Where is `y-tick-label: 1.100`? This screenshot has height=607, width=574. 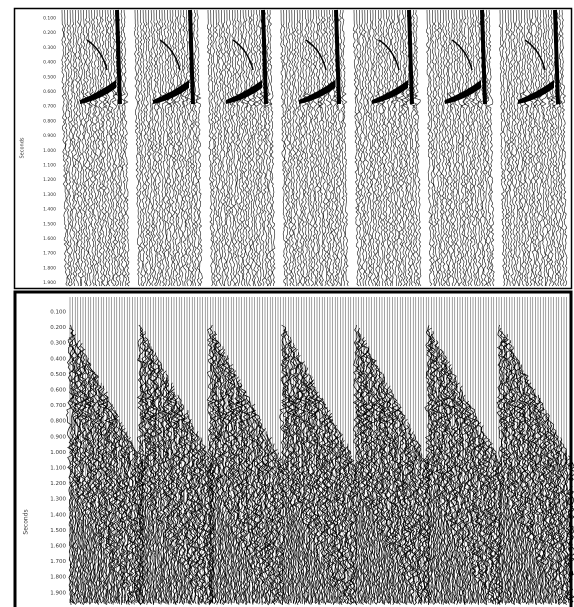
y-tick-label: 1.100 is located at coordinates (49, 166).